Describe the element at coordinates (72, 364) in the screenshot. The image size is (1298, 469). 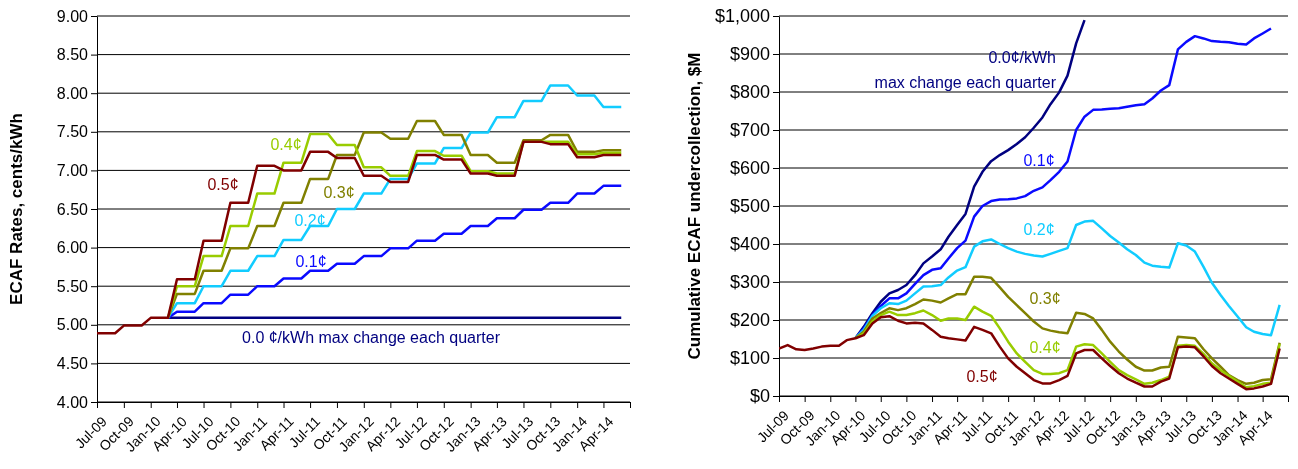
I see `y-tick-label: 4.50` at that location.